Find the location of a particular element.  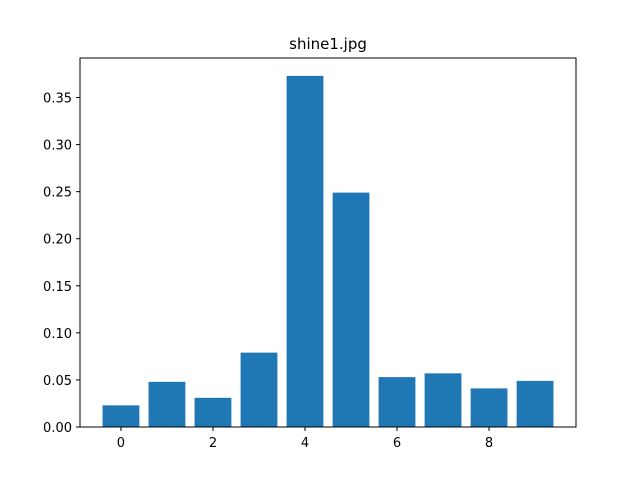

x-tick-label: 2 is located at coordinates (213, 443).